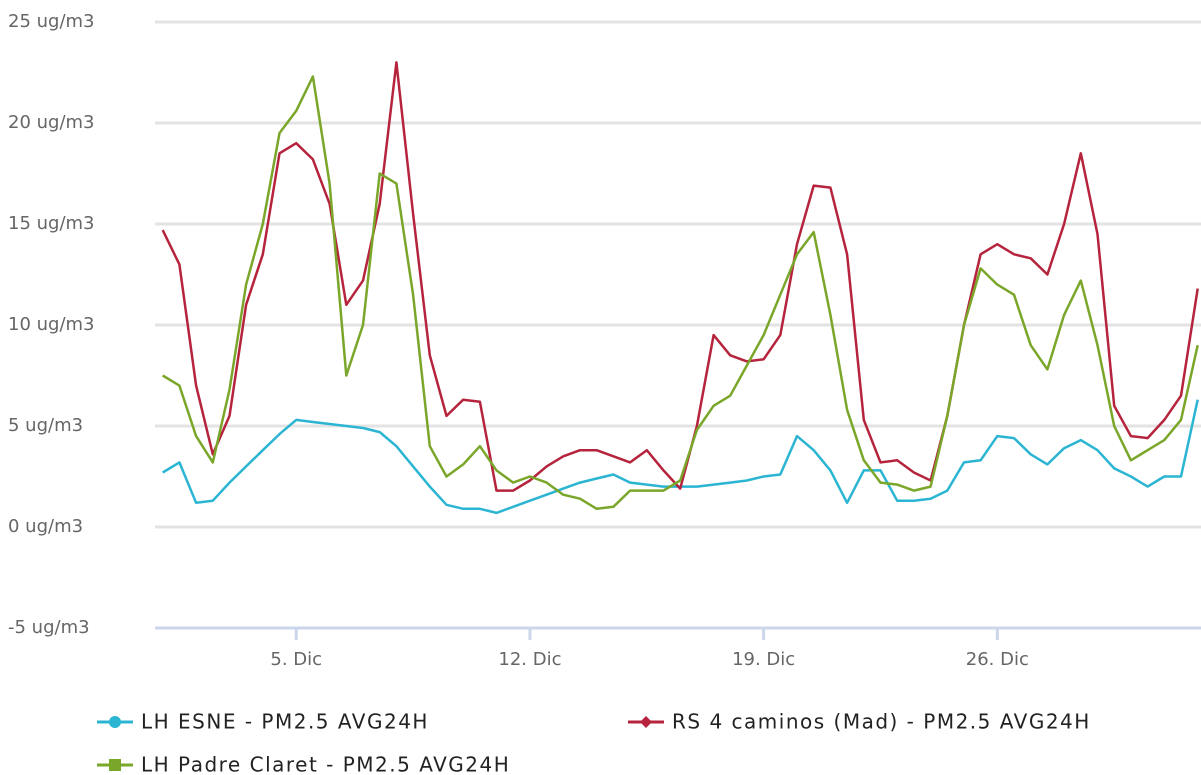  Describe the element at coordinates (51, 223) in the screenshot. I see `y-tick-label: 15 ug/m3` at that location.